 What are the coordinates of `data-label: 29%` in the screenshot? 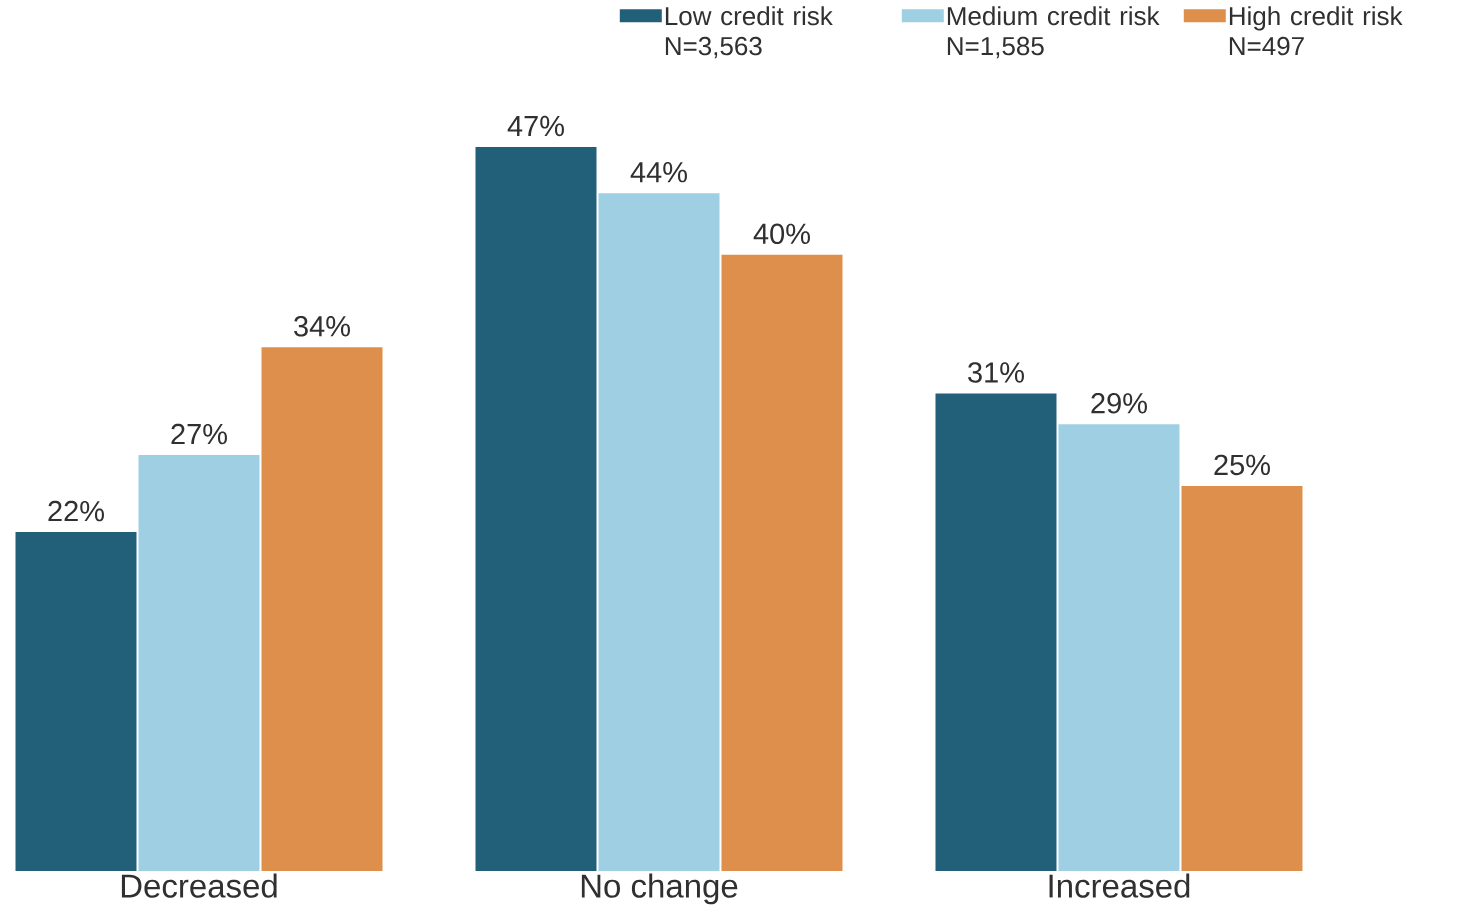 It's located at (1119, 403).